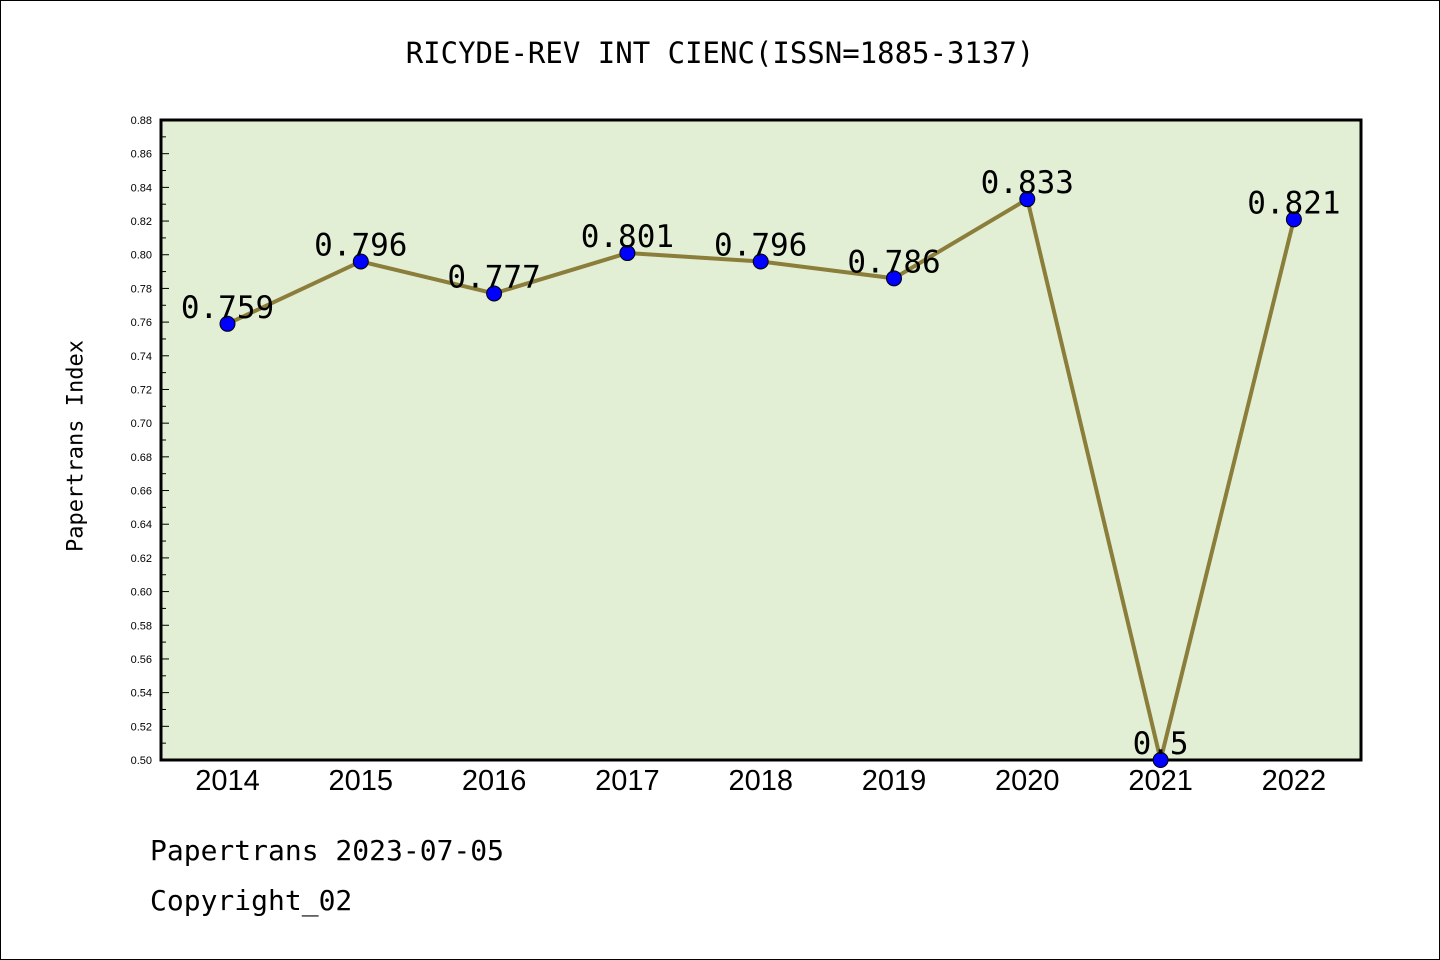 Image resolution: width=1440 pixels, height=960 pixels. Describe the element at coordinates (627, 781) in the screenshot. I see `x-tick-label: 2017` at that location.